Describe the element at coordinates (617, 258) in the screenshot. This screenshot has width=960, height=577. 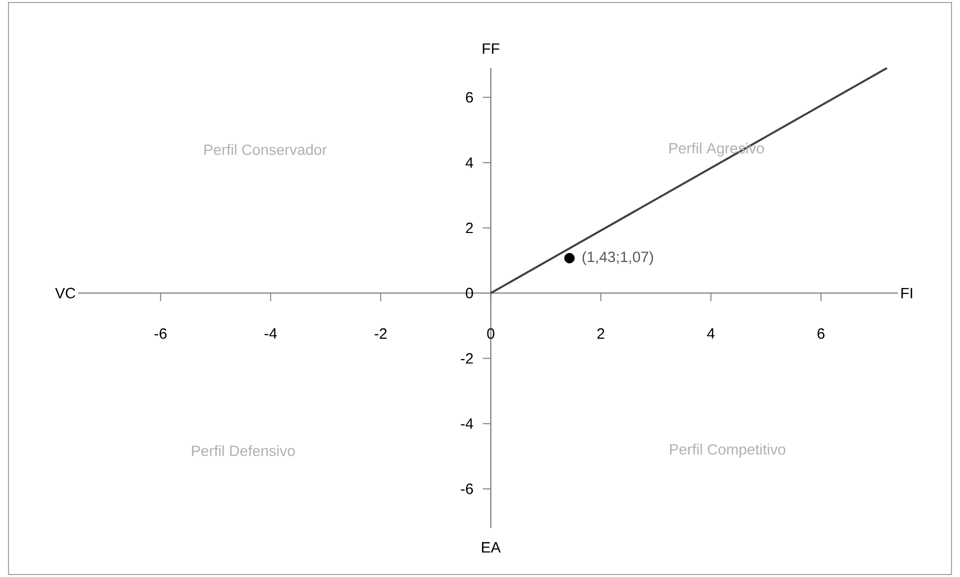
I see `data-label: (1,43;1,07)` at that location.